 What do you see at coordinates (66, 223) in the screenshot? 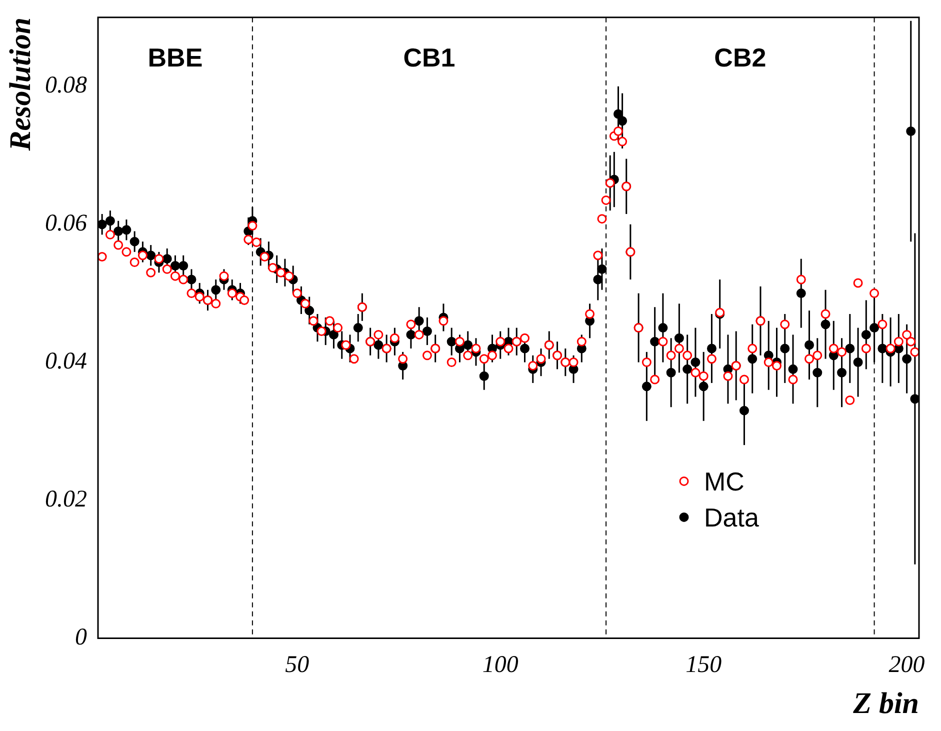
I see `y-tick-label: 0.06` at bounding box center [66, 223].